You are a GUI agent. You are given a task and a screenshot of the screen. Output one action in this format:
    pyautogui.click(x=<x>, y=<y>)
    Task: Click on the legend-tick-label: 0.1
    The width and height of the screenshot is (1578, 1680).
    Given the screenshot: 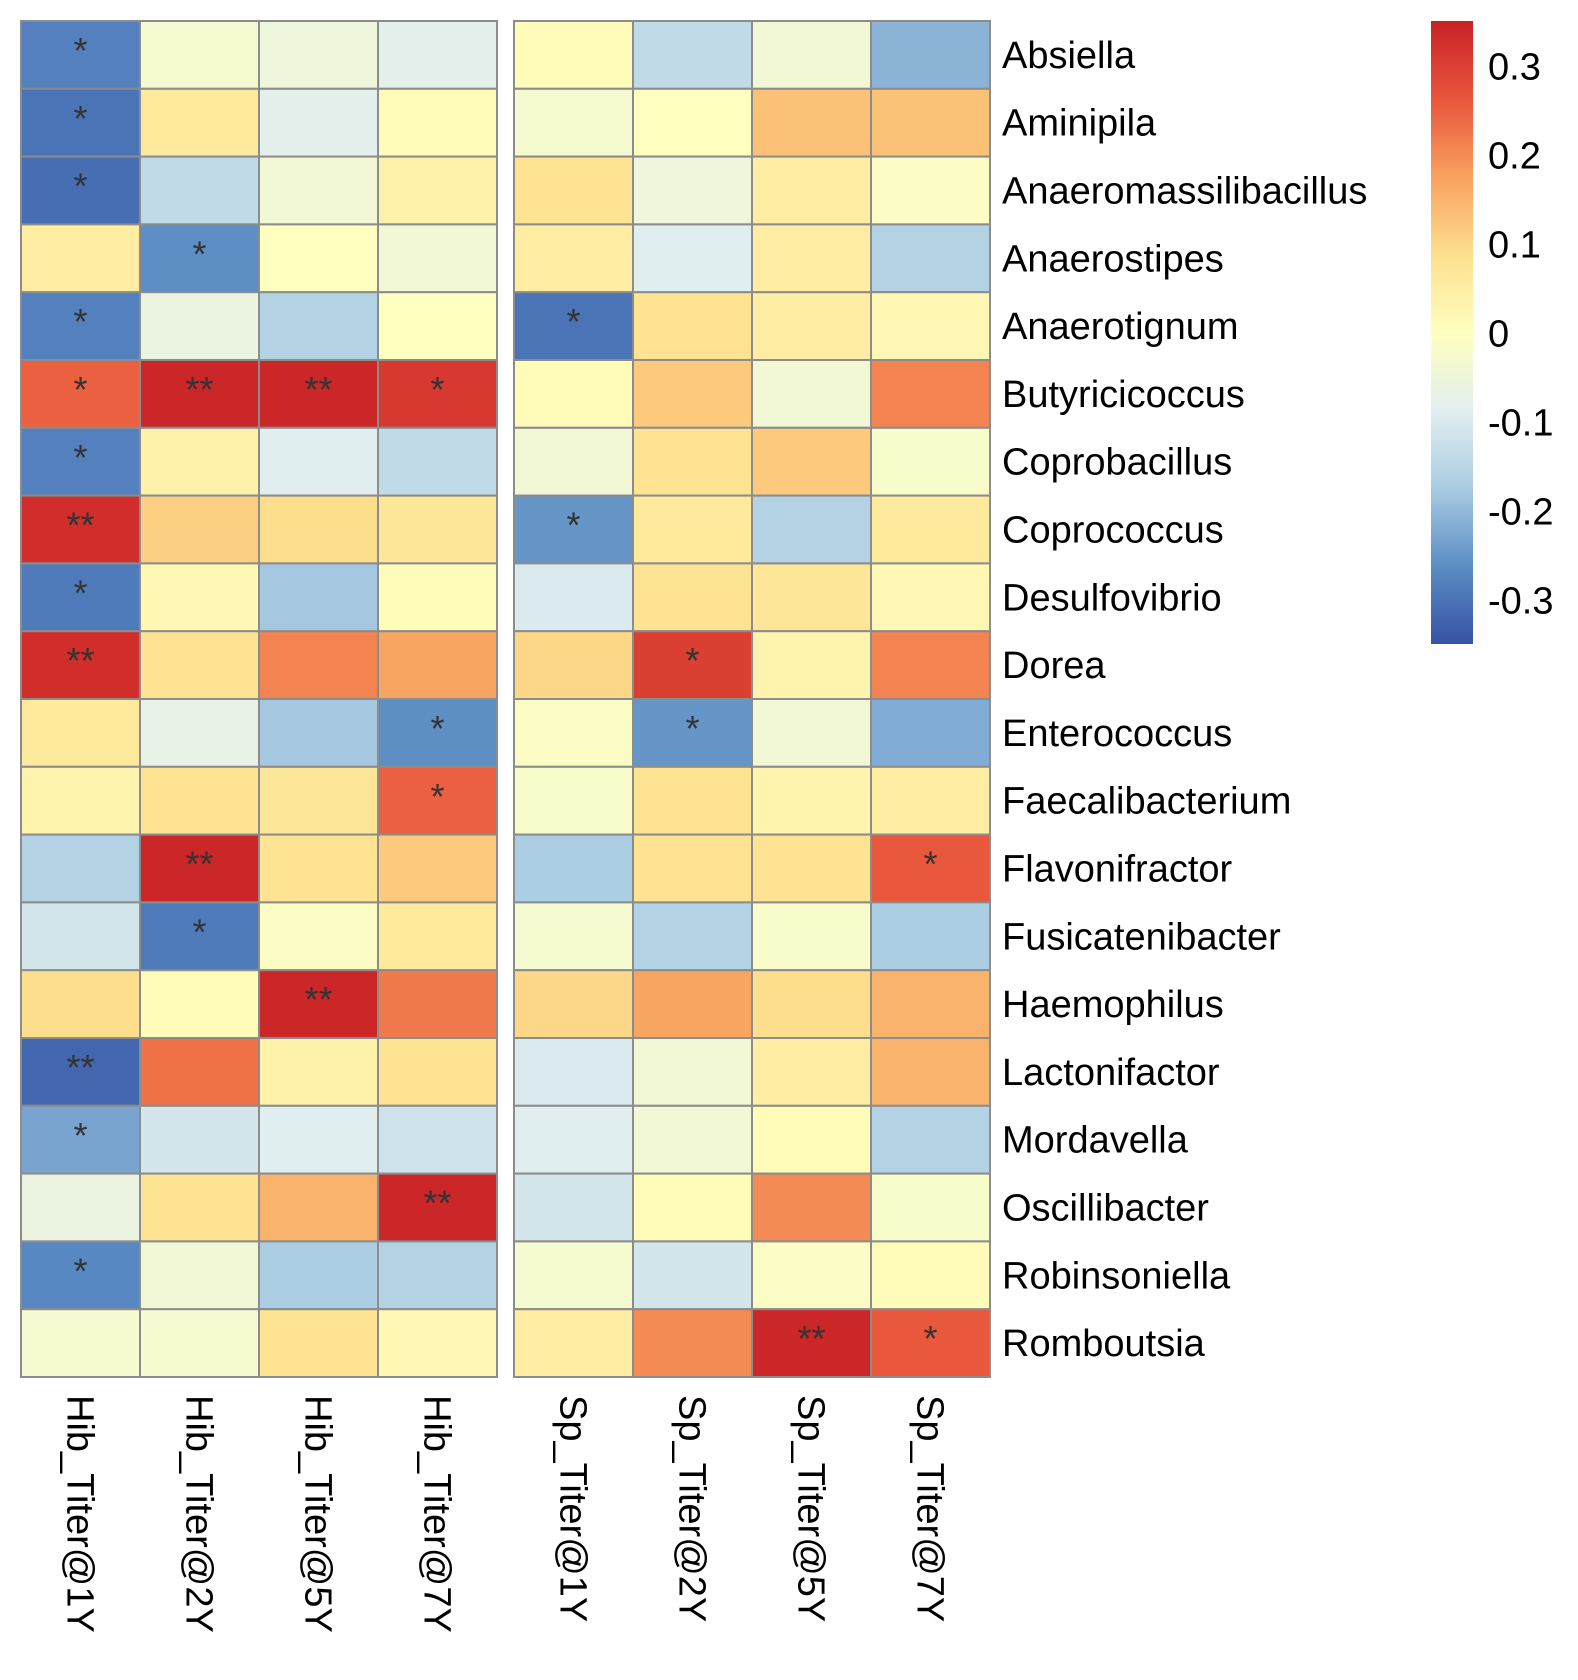 What is the action you would take?
    pyautogui.click(x=1514, y=246)
    